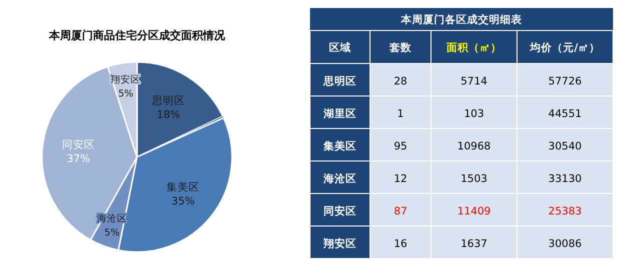 The image size is (625, 271). I want to click on text: 28, so click(401, 81).